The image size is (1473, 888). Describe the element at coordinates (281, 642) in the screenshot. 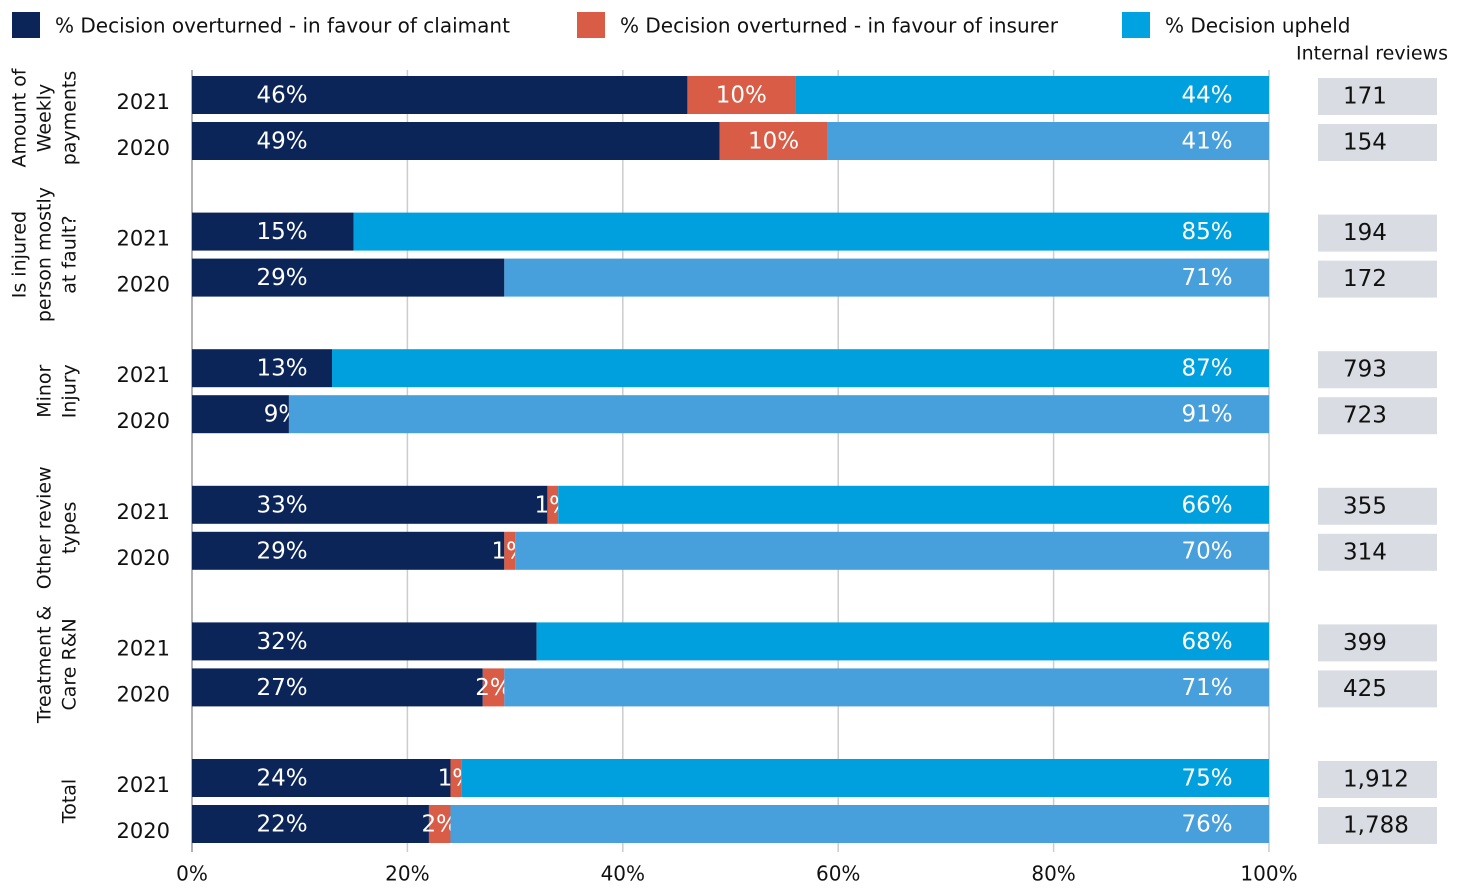

I see `value-label: 32%` at that location.